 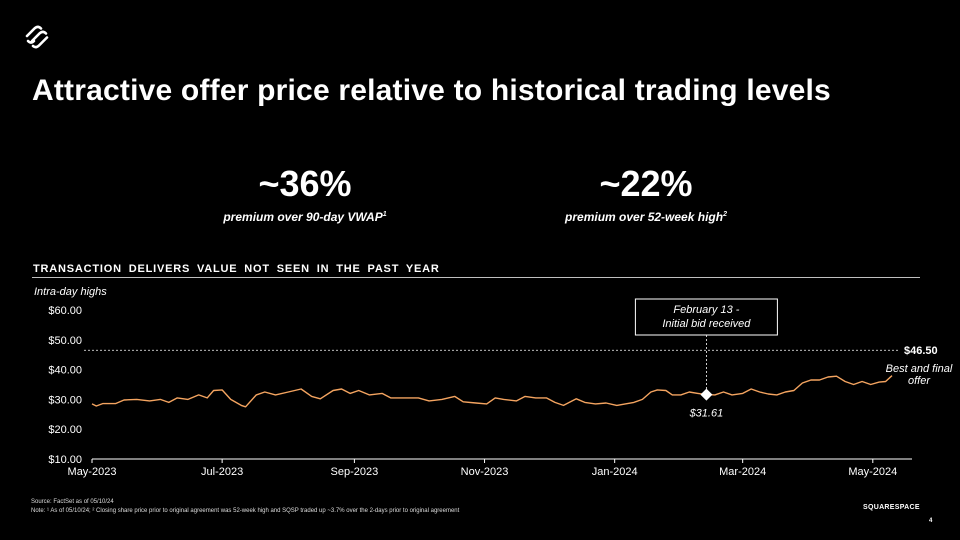 I want to click on offer-note-line2: offer, so click(x=919, y=381).